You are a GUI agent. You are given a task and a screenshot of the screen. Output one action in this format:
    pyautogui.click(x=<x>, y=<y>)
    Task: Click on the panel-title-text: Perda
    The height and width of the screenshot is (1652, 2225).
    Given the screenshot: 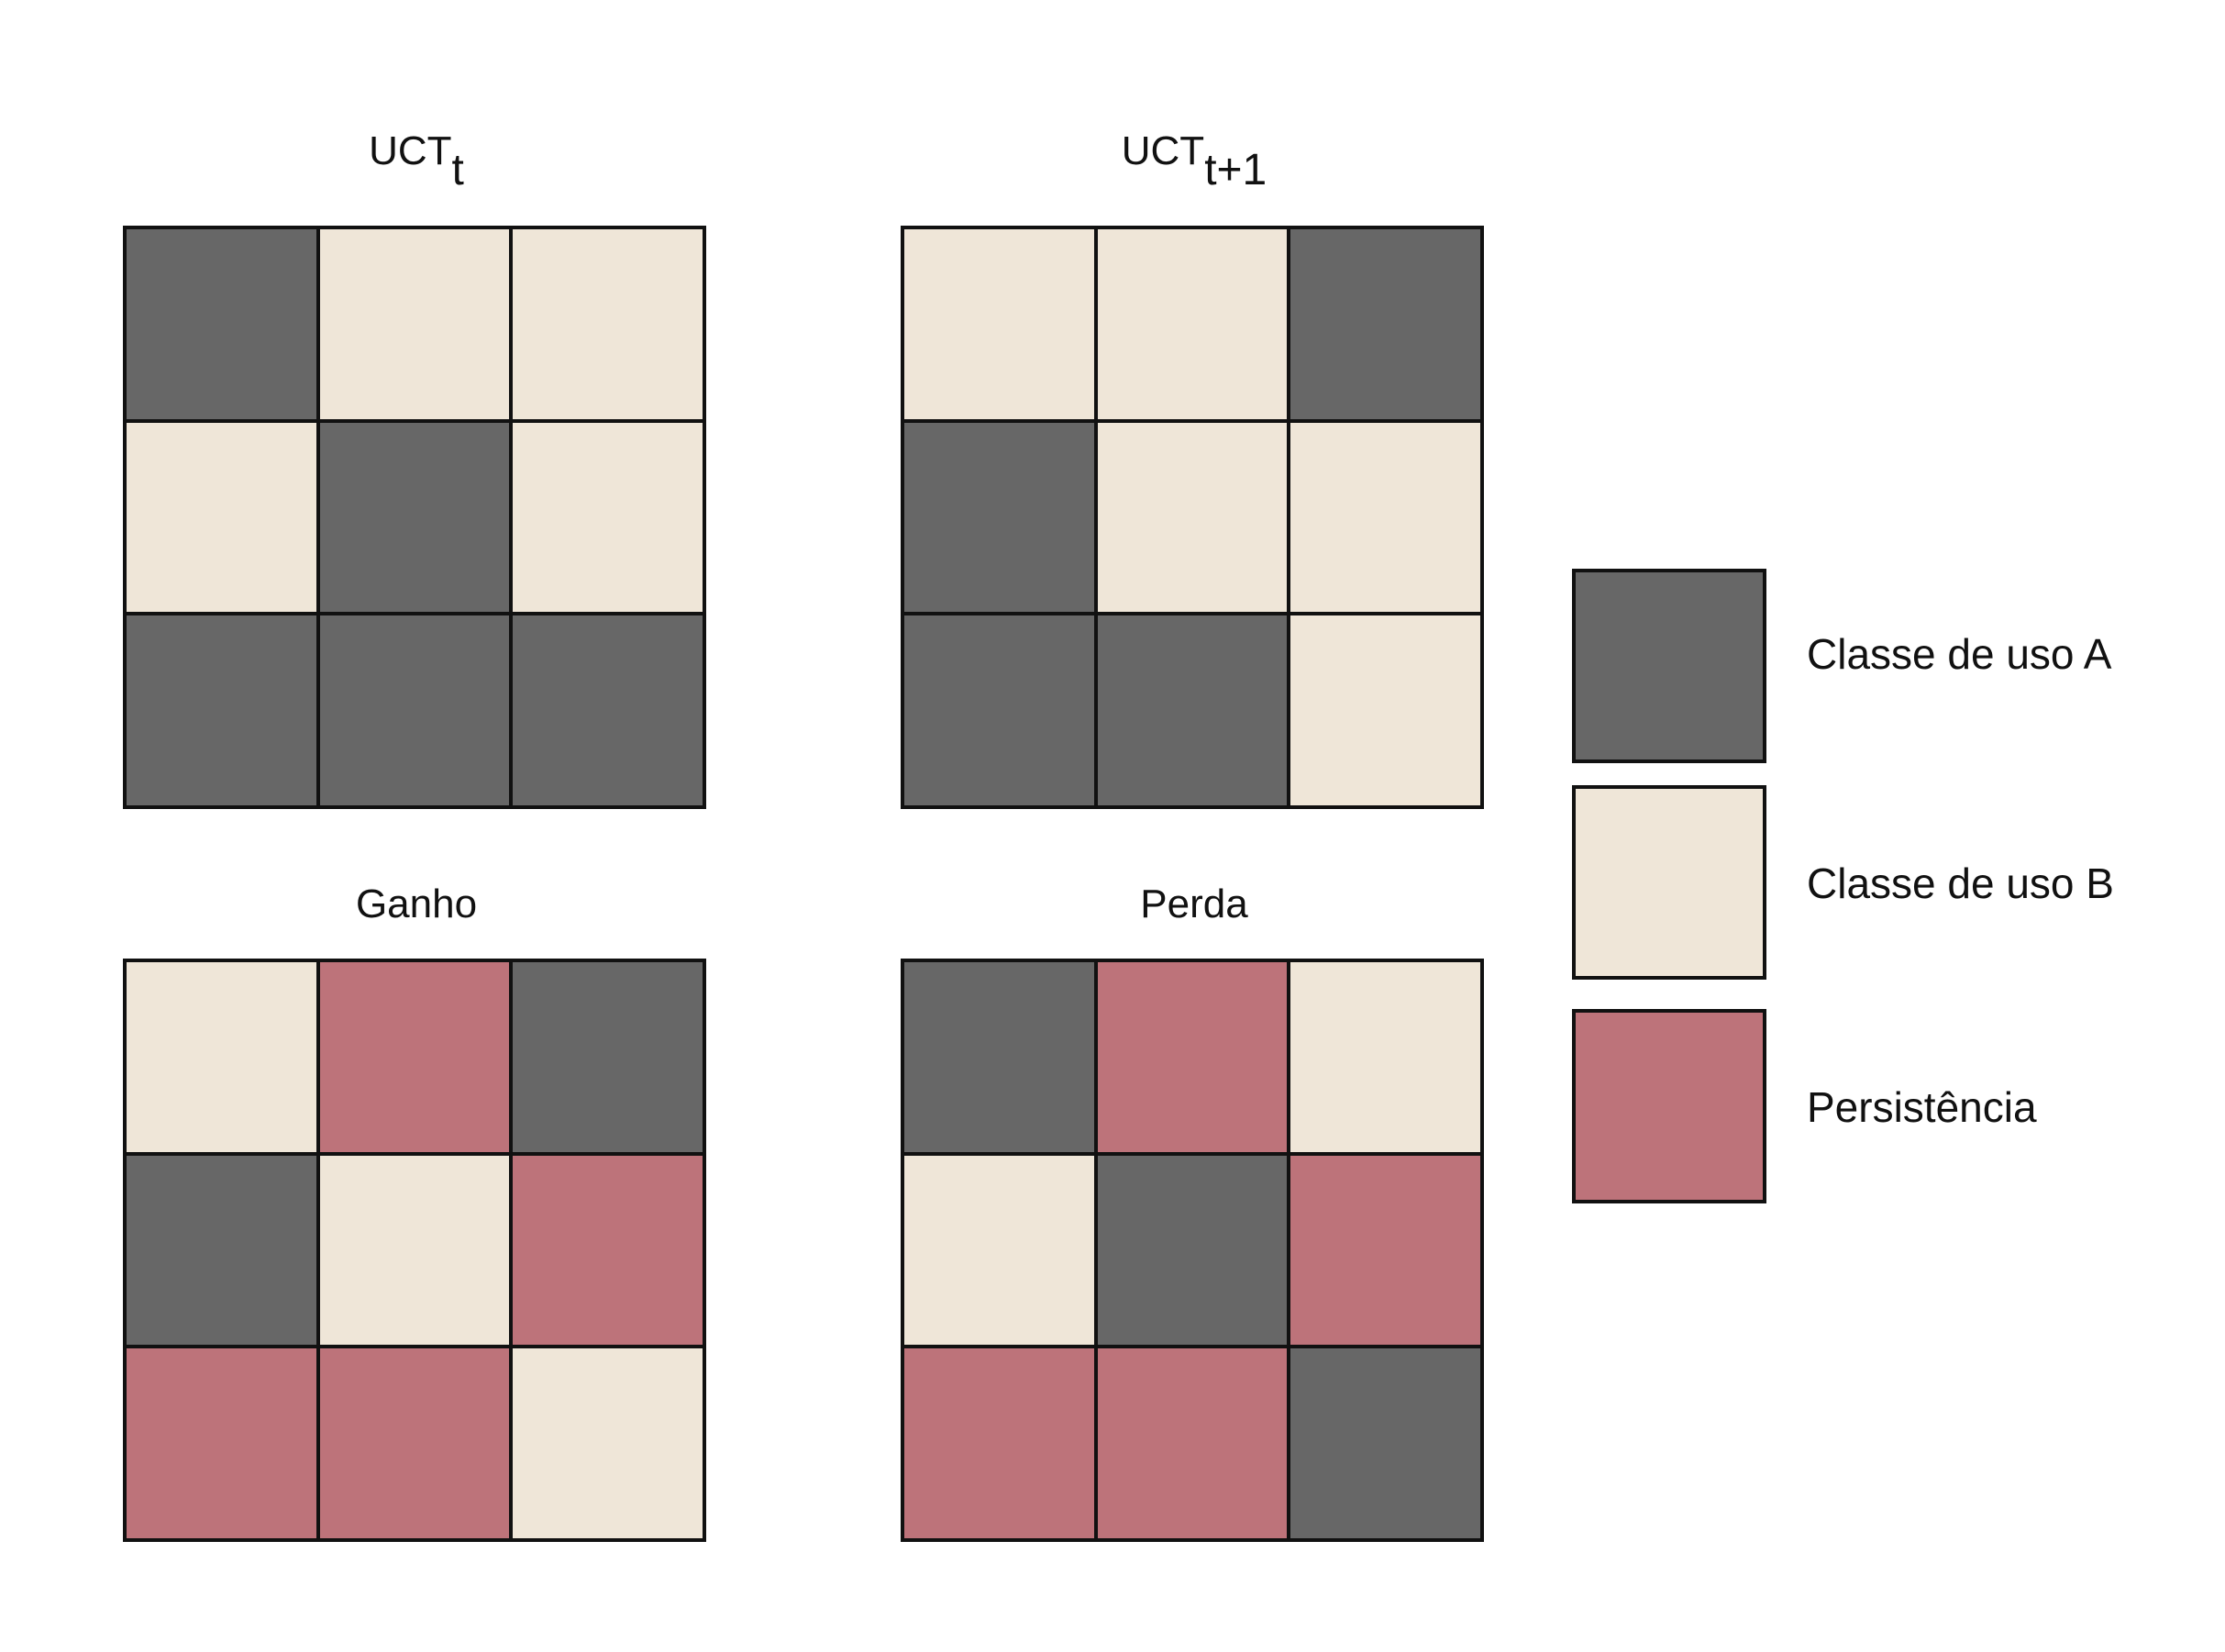 What is the action you would take?
    pyautogui.click(x=1194, y=903)
    